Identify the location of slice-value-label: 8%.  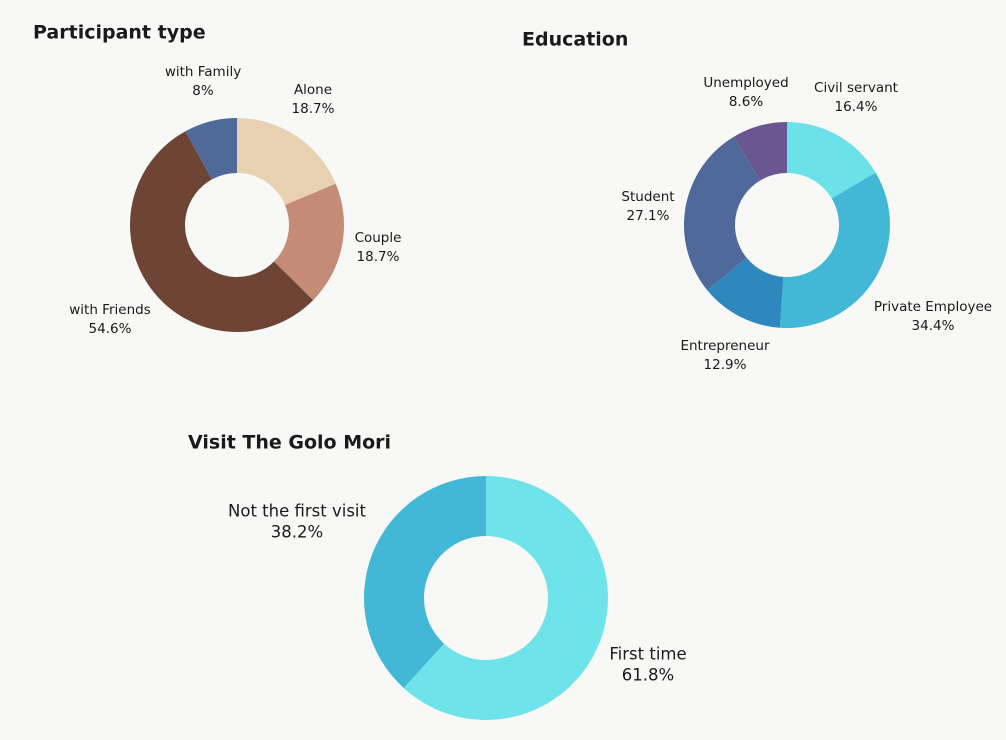
(203, 91).